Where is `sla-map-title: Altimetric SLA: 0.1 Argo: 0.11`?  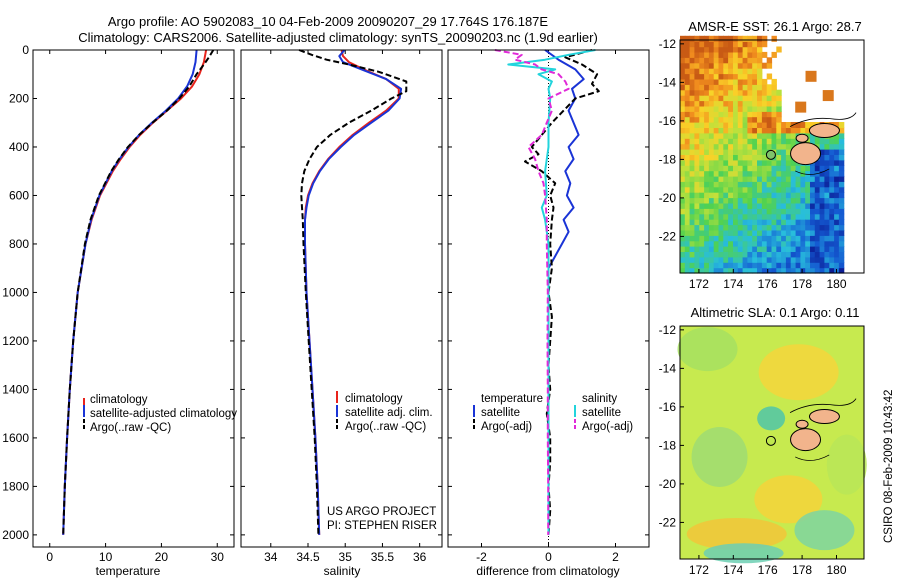 sla-map-title: Altimetric SLA: 0.1 Argo: 0.11 is located at coordinates (775, 312).